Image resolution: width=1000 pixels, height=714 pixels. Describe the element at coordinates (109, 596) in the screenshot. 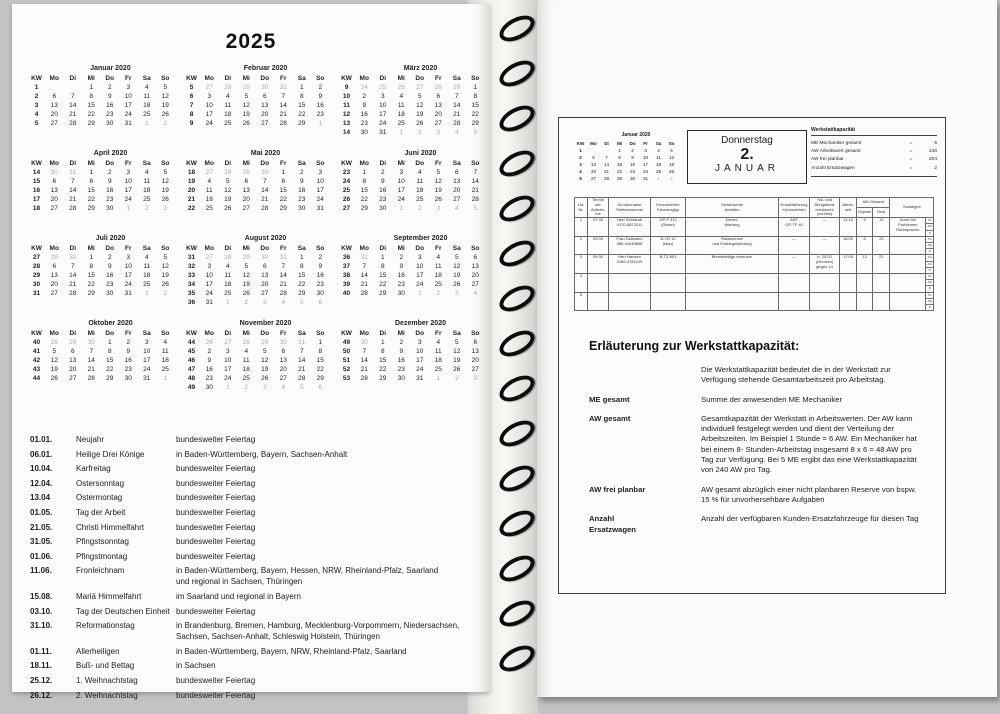

I see `holiday-name: Mariä Himmelfahrt` at that location.